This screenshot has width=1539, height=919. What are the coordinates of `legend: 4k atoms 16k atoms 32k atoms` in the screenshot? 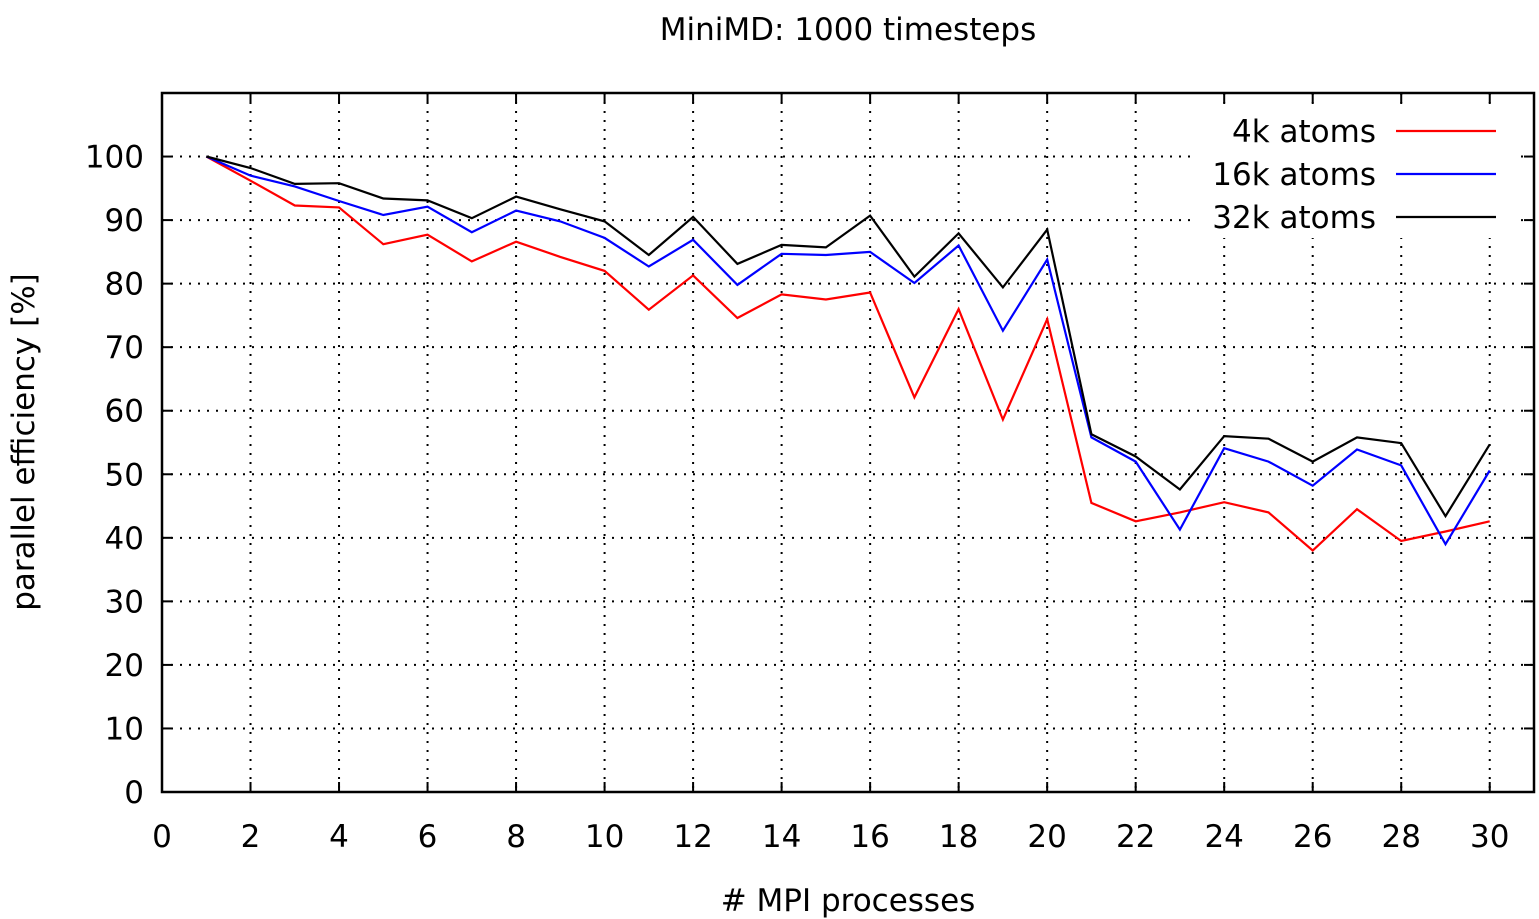 It's located at (1354, 175).